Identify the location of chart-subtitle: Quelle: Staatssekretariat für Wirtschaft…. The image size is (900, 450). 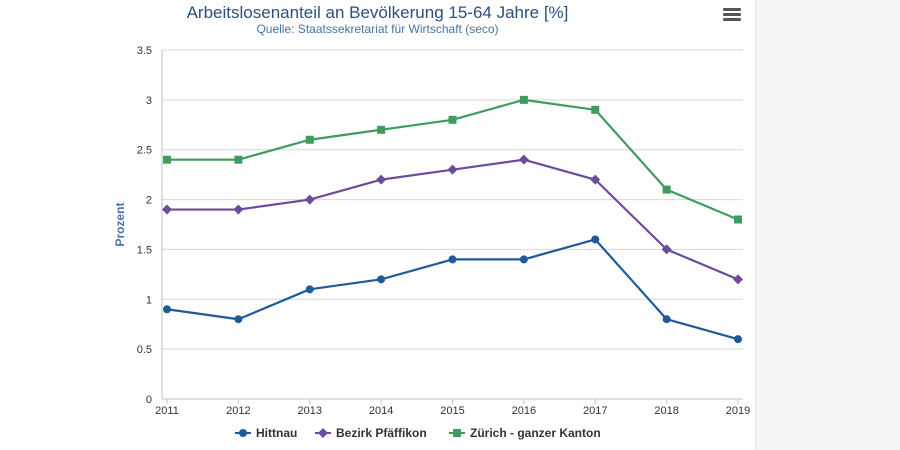
(377, 29).